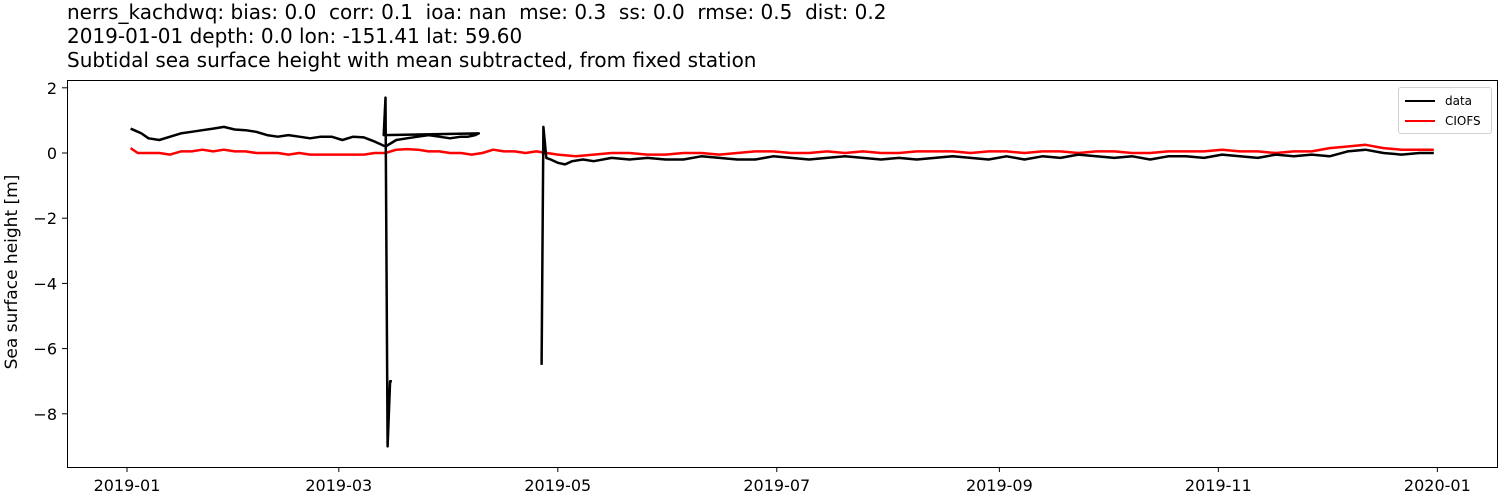 The height and width of the screenshot is (500, 1500). What do you see at coordinates (45, 414) in the screenshot?
I see `y-tick-label: −8` at bounding box center [45, 414].